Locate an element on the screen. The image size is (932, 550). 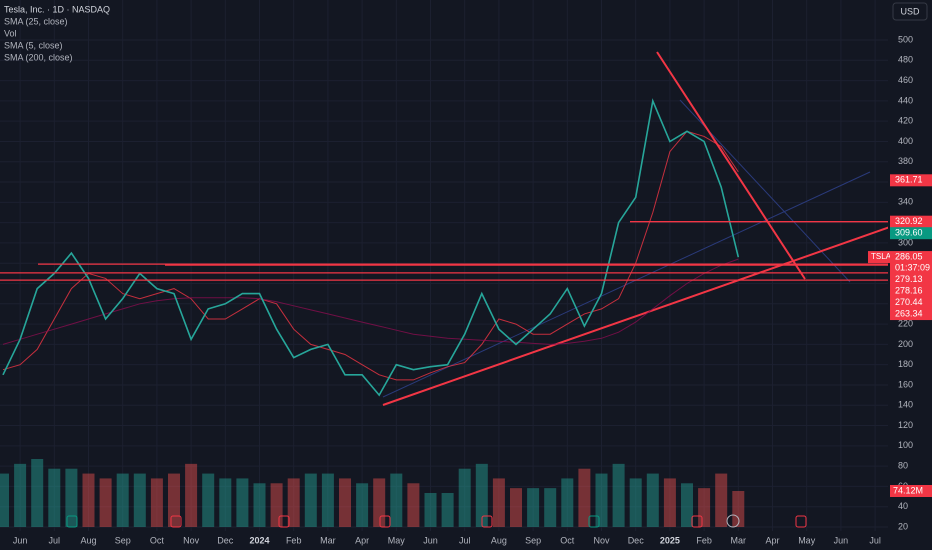
y-tick-label: 380 is located at coordinates (905, 161).